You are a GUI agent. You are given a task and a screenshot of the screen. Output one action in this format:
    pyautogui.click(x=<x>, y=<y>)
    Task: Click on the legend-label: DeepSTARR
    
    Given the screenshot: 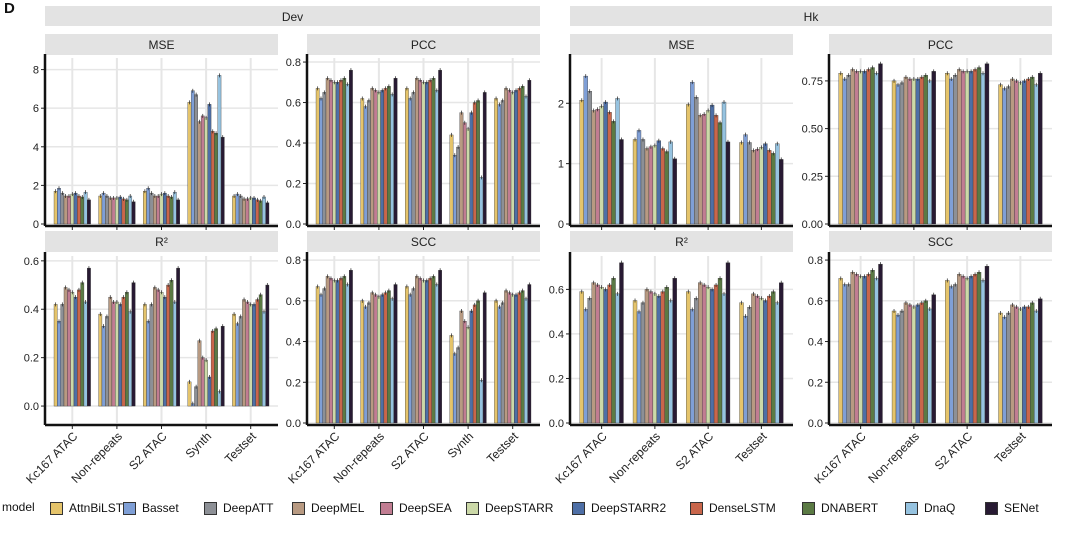 What is the action you would take?
    pyautogui.click(x=519, y=508)
    